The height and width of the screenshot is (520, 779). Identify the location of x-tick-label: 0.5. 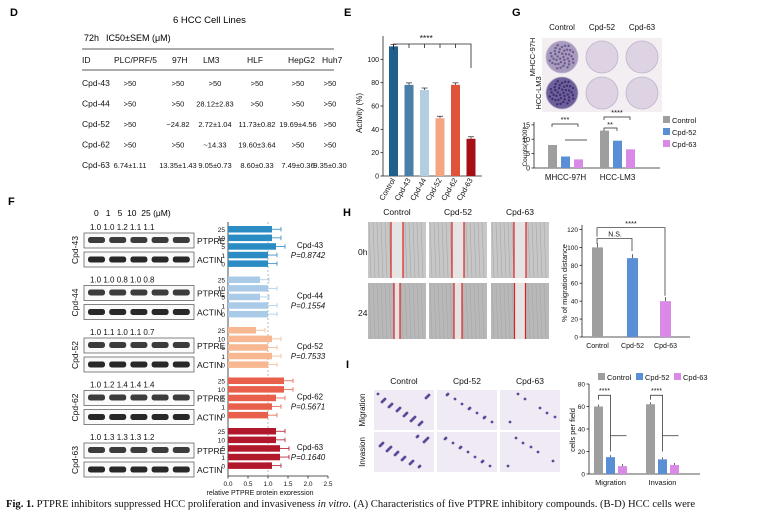
(247, 484).